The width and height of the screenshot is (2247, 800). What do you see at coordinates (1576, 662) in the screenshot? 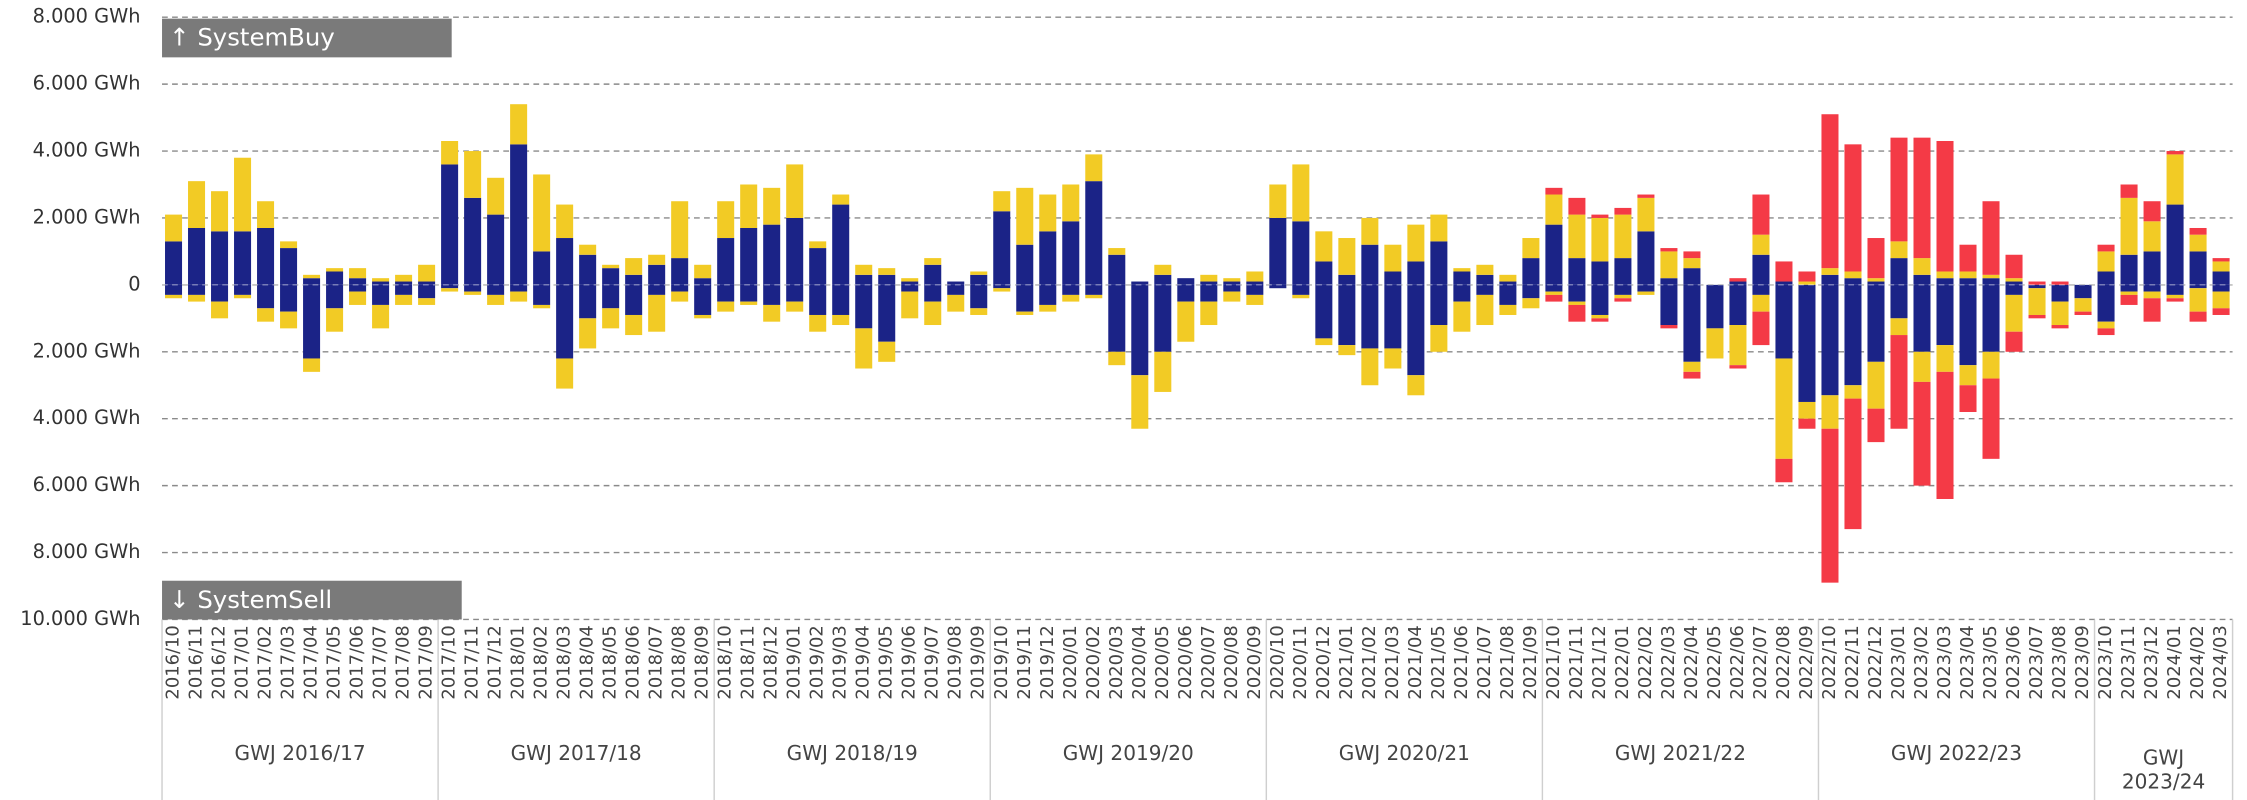
I see `x-tick-label: 2021/11` at bounding box center [1576, 662].